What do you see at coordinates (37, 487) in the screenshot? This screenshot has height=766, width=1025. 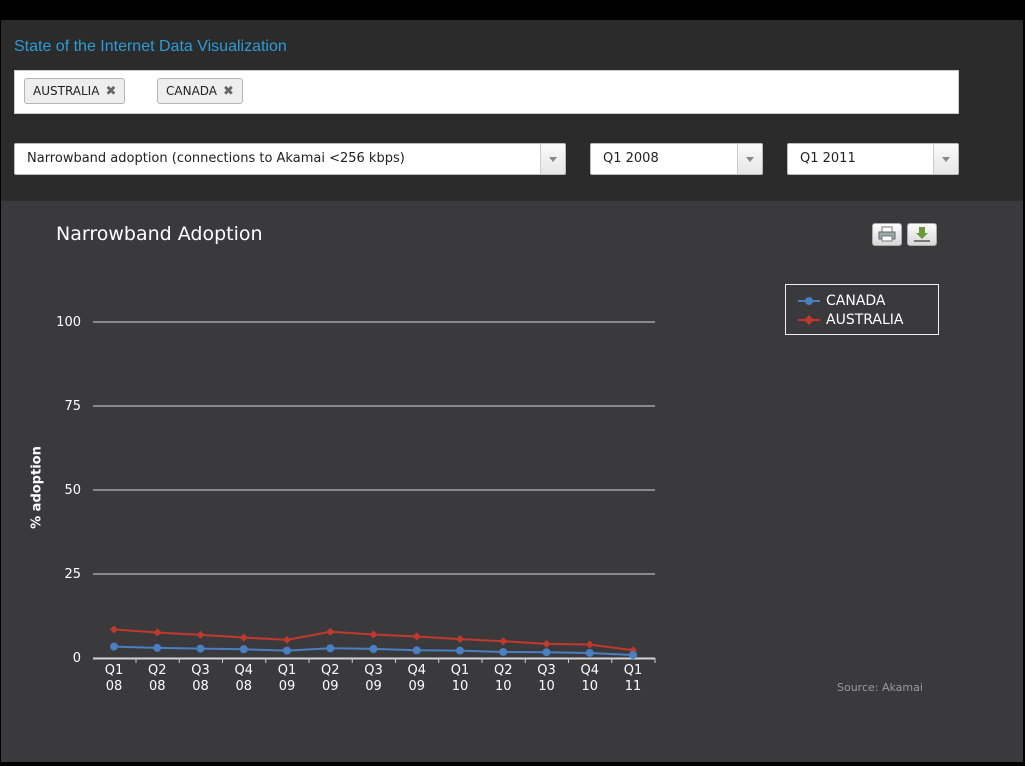 I see `y-axis-label: % adoption` at bounding box center [37, 487].